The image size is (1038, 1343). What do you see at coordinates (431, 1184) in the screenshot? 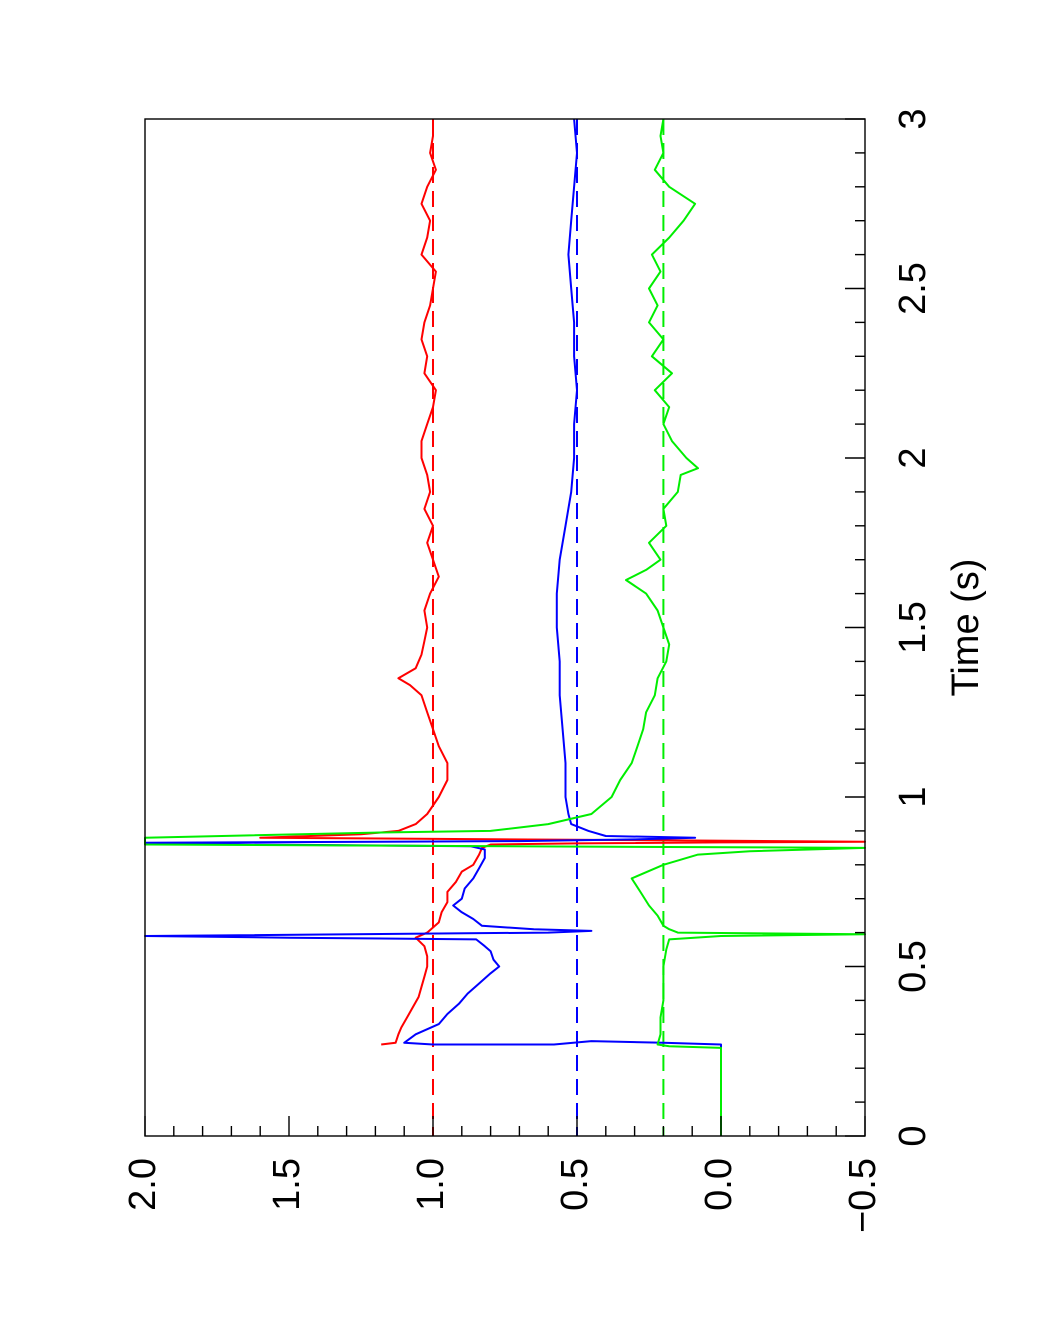
I see `y-tick-label-3: 1.0` at bounding box center [431, 1184].